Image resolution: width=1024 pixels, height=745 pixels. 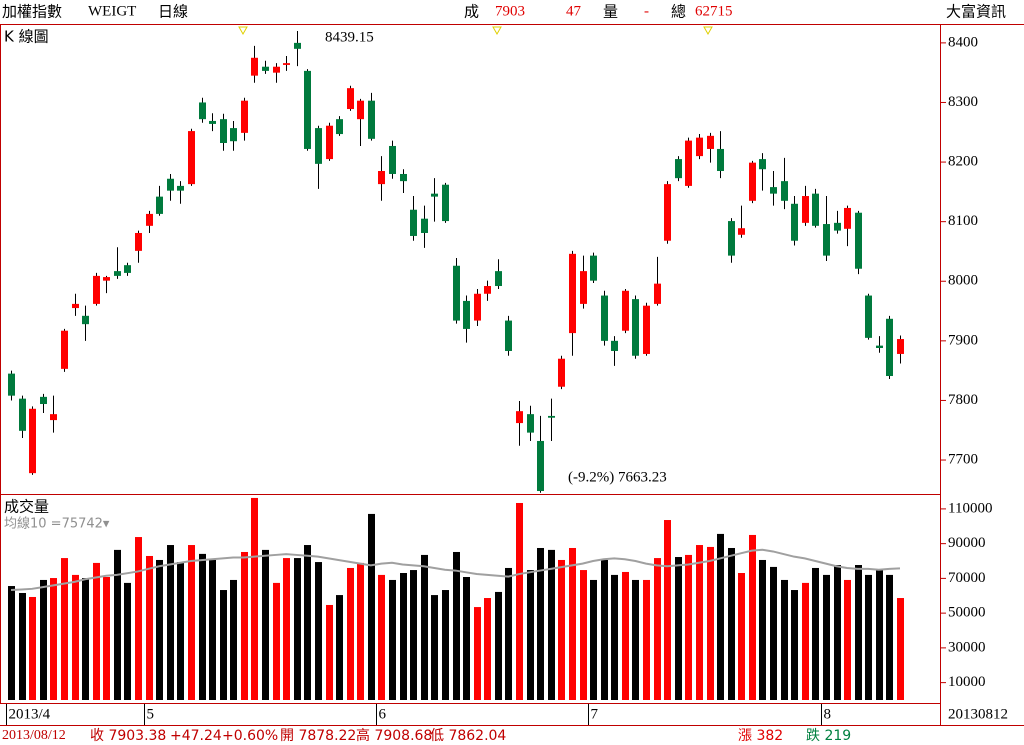 What do you see at coordinates (26, 507) in the screenshot?
I see `volume-title: 成交量` at bounding box center [26, 507].